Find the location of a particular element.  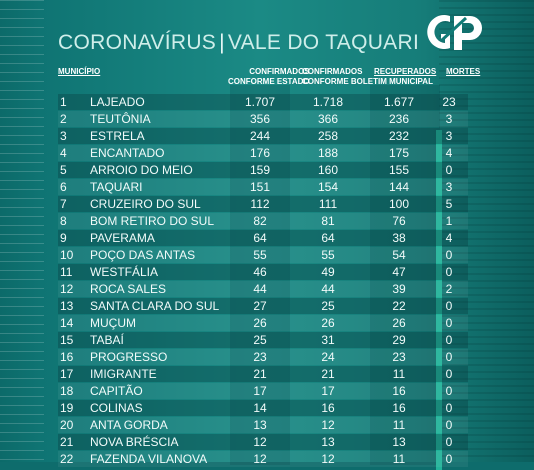

confirmados-municipal-value: 26 is located at coordinates (328, 323).